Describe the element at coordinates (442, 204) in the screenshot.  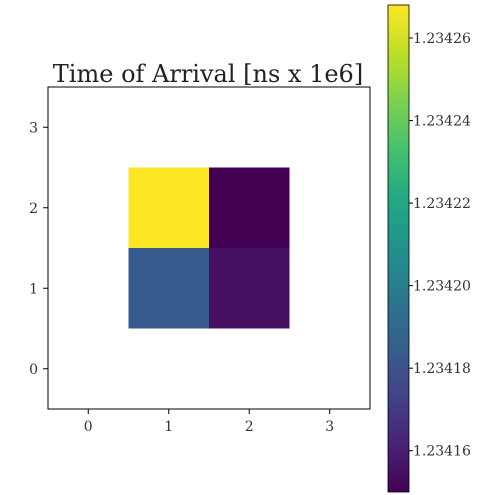
I see `colorbar-tick-label: 1.23422` at that location.